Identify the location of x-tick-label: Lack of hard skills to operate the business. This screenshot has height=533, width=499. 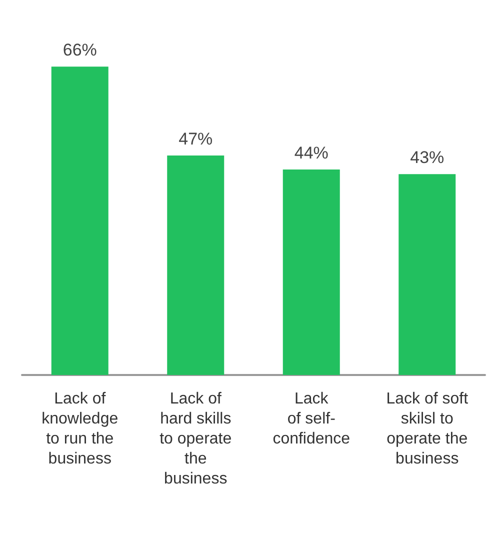
(196, 439).